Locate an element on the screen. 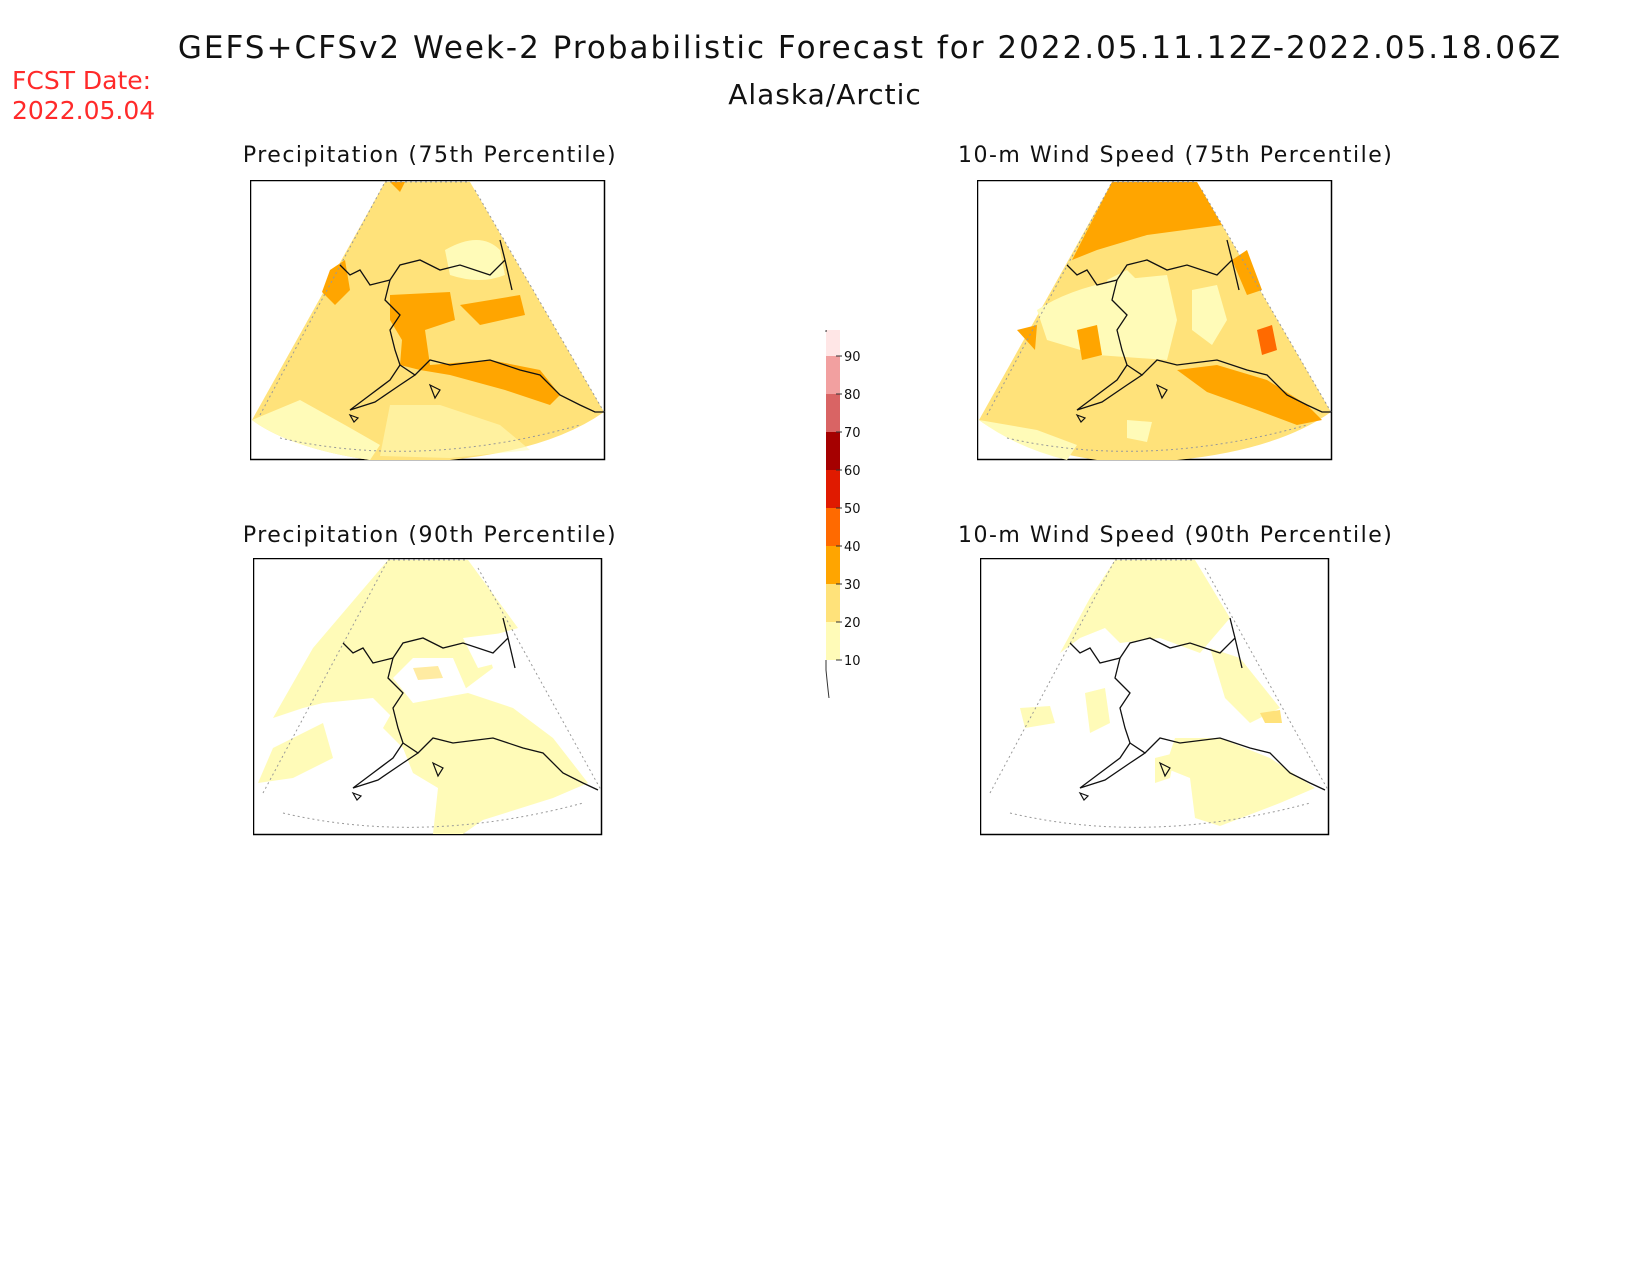 The image size is (1650, 1275). panel-title-wind90: 10-m Wind Speed (90th Percentile) is located at coordinates (1176, 535).